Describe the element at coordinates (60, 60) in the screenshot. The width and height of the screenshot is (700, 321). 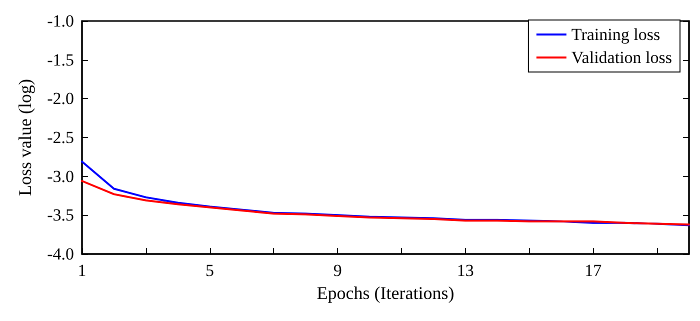
I see `y-tick-label: -1.5` at that location.